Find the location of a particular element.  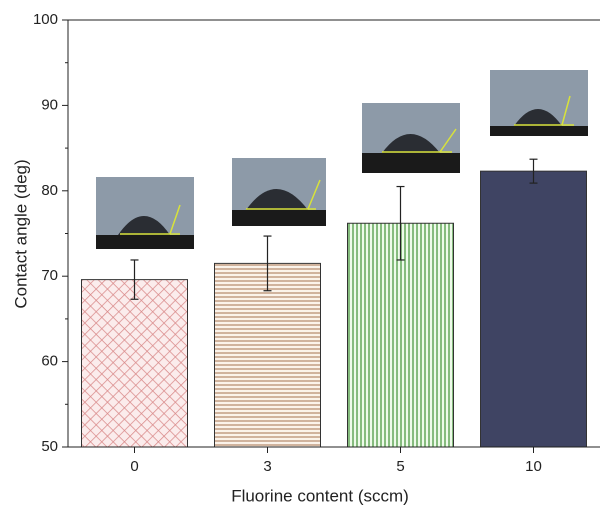

x-tick-label: 3 is located at coordinates (267, 466).